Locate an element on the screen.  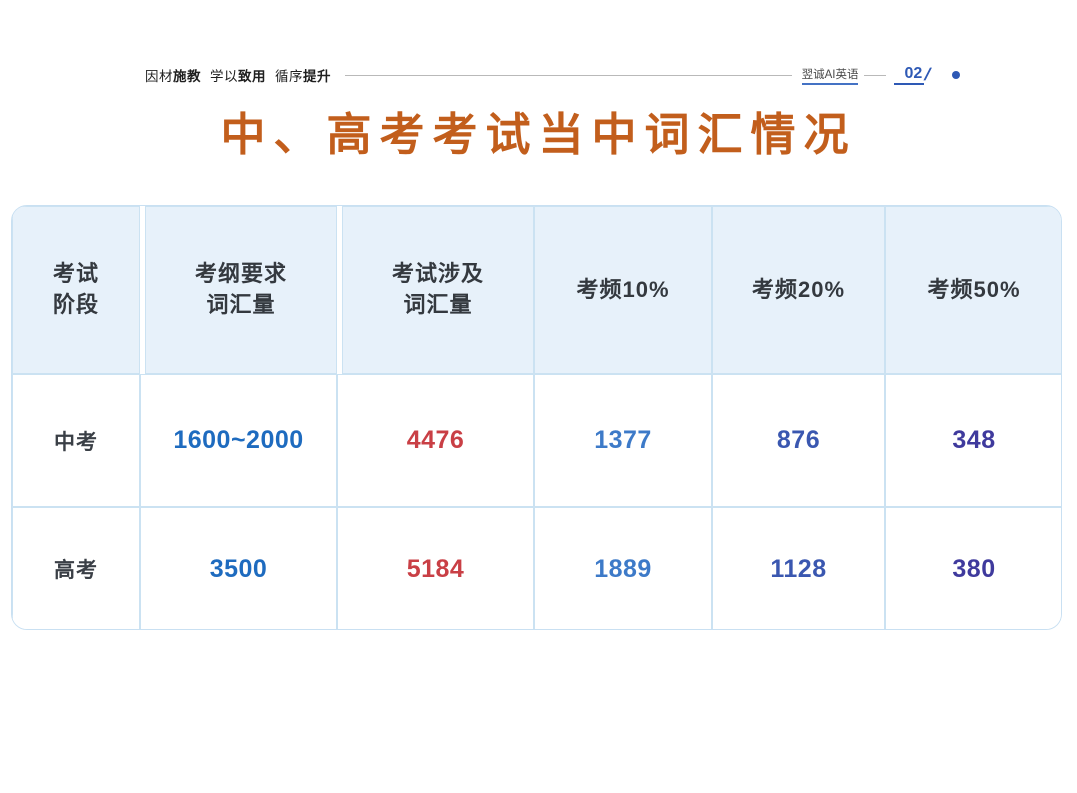
header-line: 考试 is located at coordinates (75, 274).